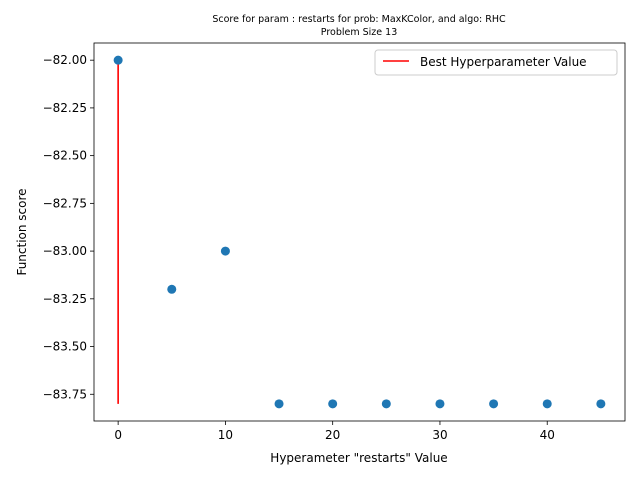 Image resolution: width=640 pixels, height=480 pixels. What do you see at coordinates (65, 108) in the screenshot?
I see `y-tick-label: −82.25` at bounding box center [65, 108].